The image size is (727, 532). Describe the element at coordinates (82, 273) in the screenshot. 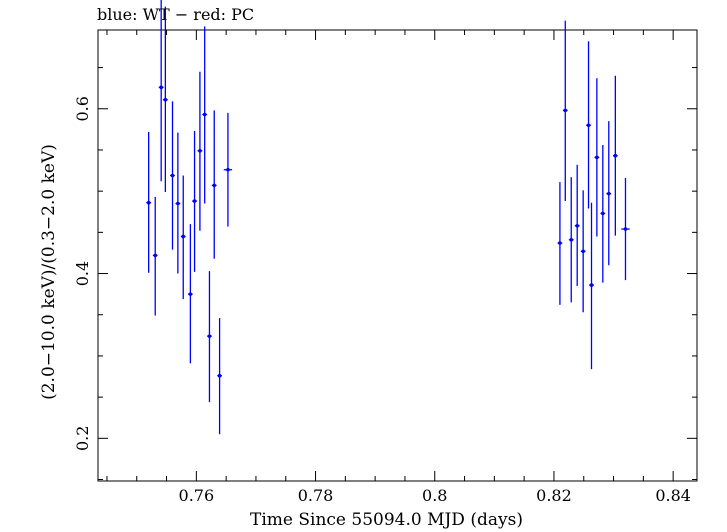

I see `y-tick-label: 0.4` at that location.